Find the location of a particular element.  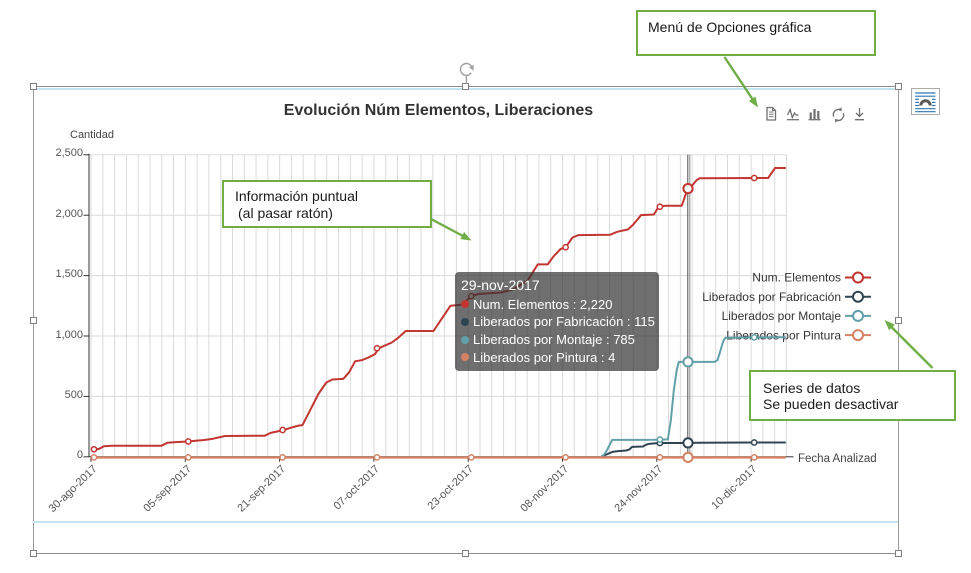

svg-text: Liberados por Fabricación is located at coordinates (771, 297).